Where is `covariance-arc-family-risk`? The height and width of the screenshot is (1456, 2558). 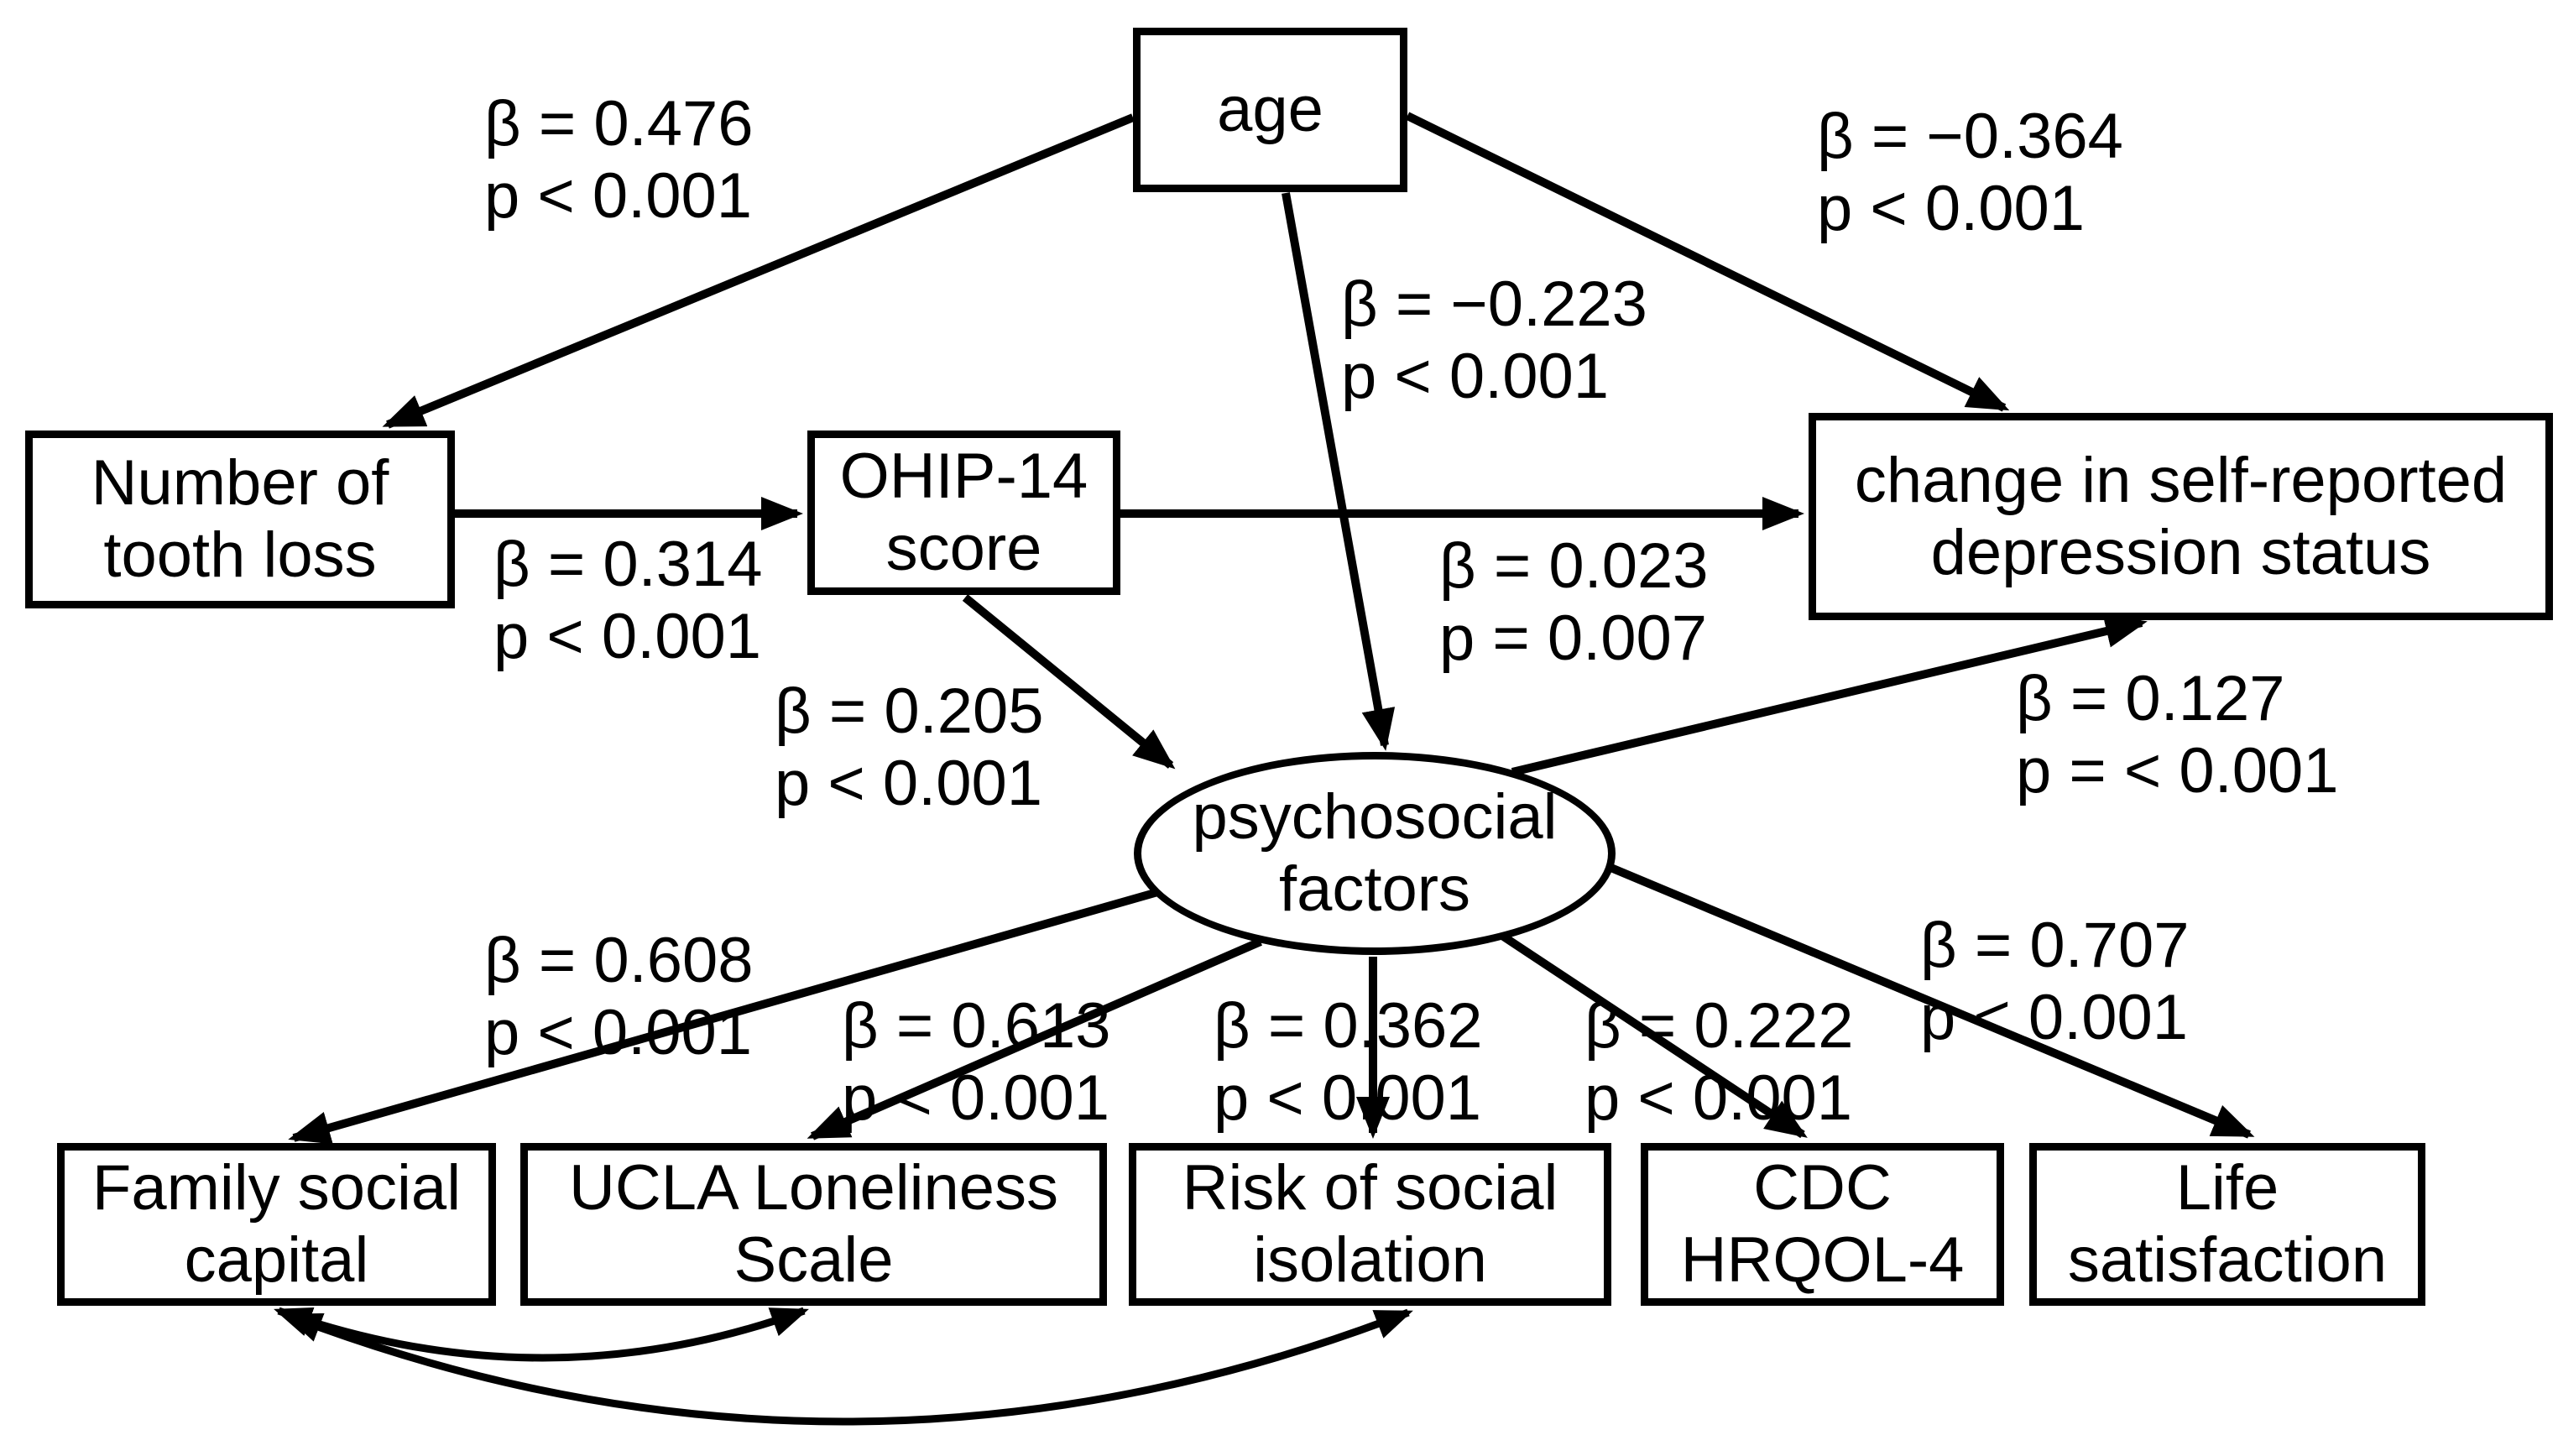 covariance-arc-family-risk is located at coordinates (849, 1367).